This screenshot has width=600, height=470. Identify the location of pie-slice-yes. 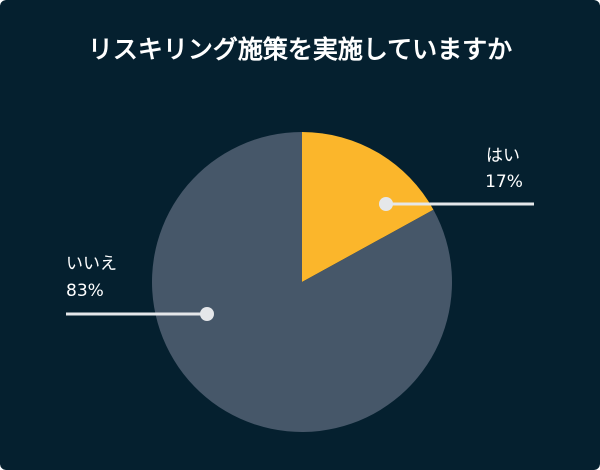
(368, 207).